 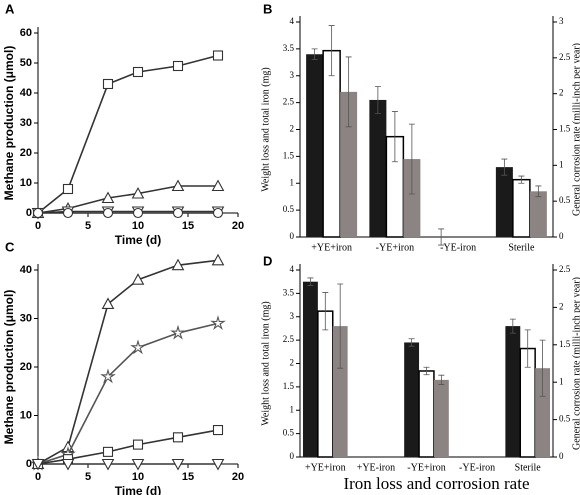 What do you see at coordinates (561, 21) in the screenshot?
I see `y2-tick-label: 3` at bounding box center [561, 21].